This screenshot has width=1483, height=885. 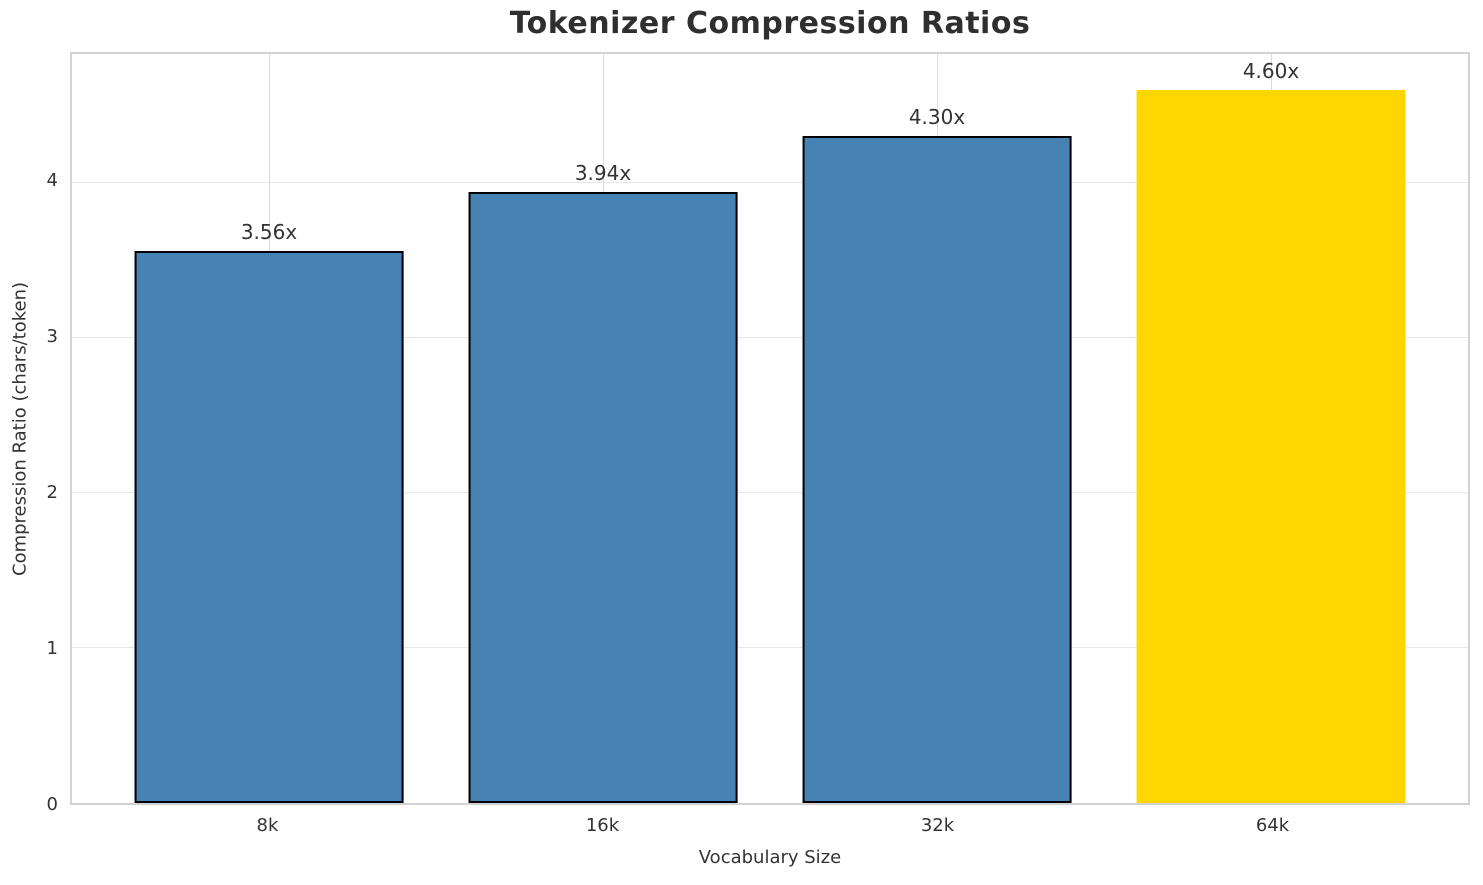 What do you see at coordinates (937, 825) in the screenshot?
I see `x-tick-label: 32k` at bounding box center [937, 825].